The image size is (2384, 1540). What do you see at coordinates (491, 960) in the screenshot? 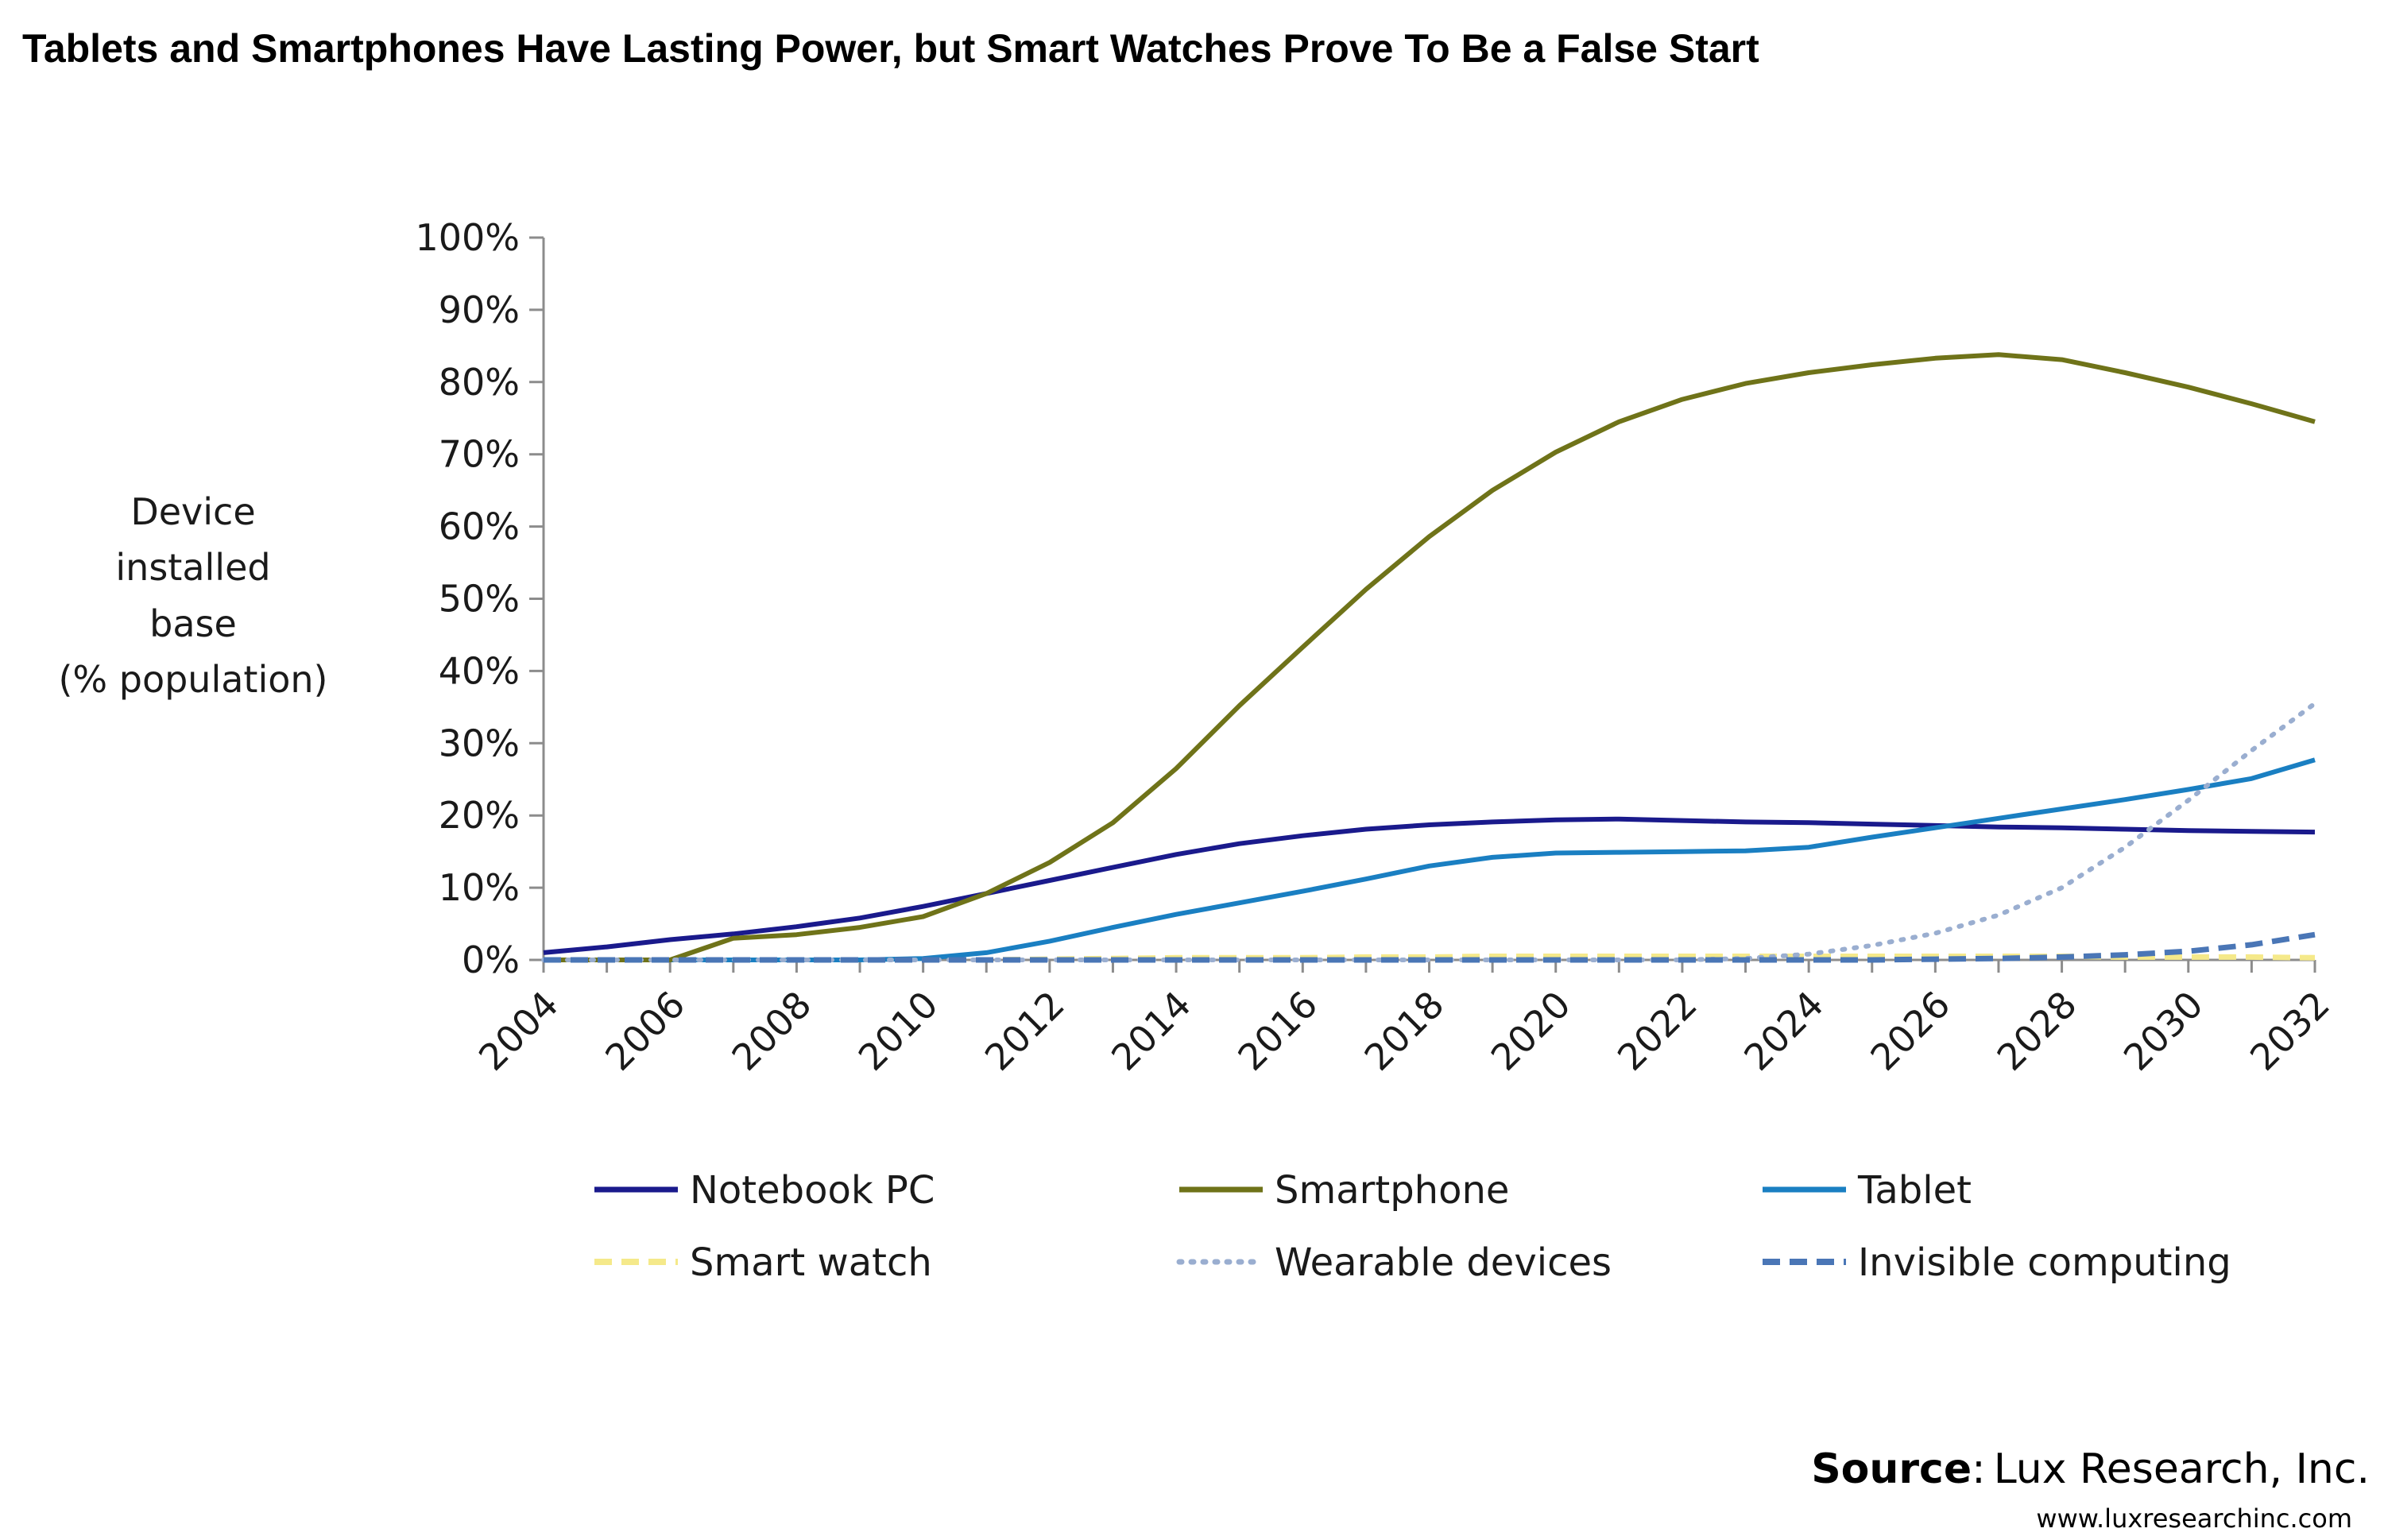
I see `y-tick-label: 0%` at bounding box center [491, 960].